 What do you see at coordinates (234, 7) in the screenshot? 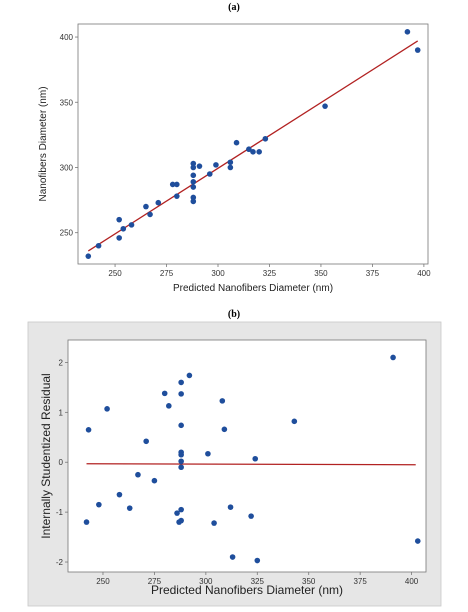
I see `panel-a-label: (a)` at bounding box center [234, 7].